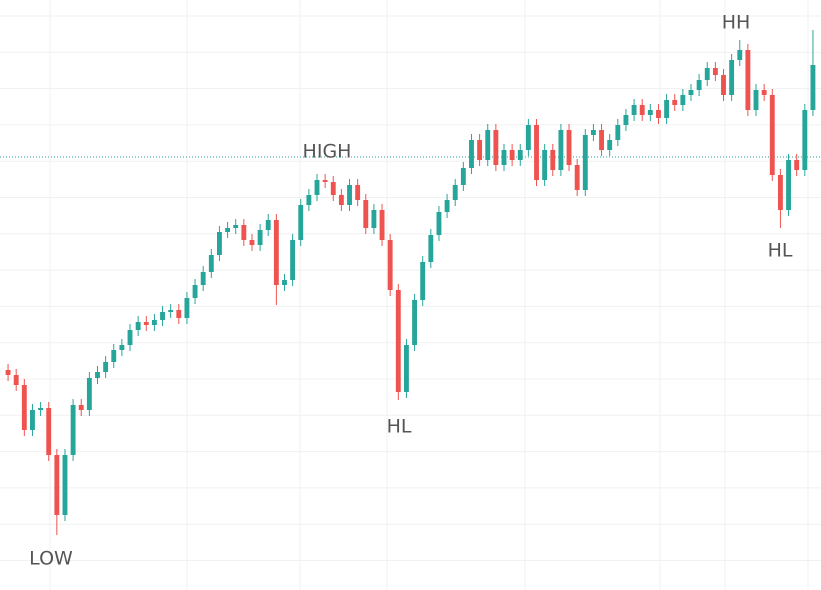 This screenshot has width=821, height=590. I want to click on annotation: HIGH, so click(327, 152).